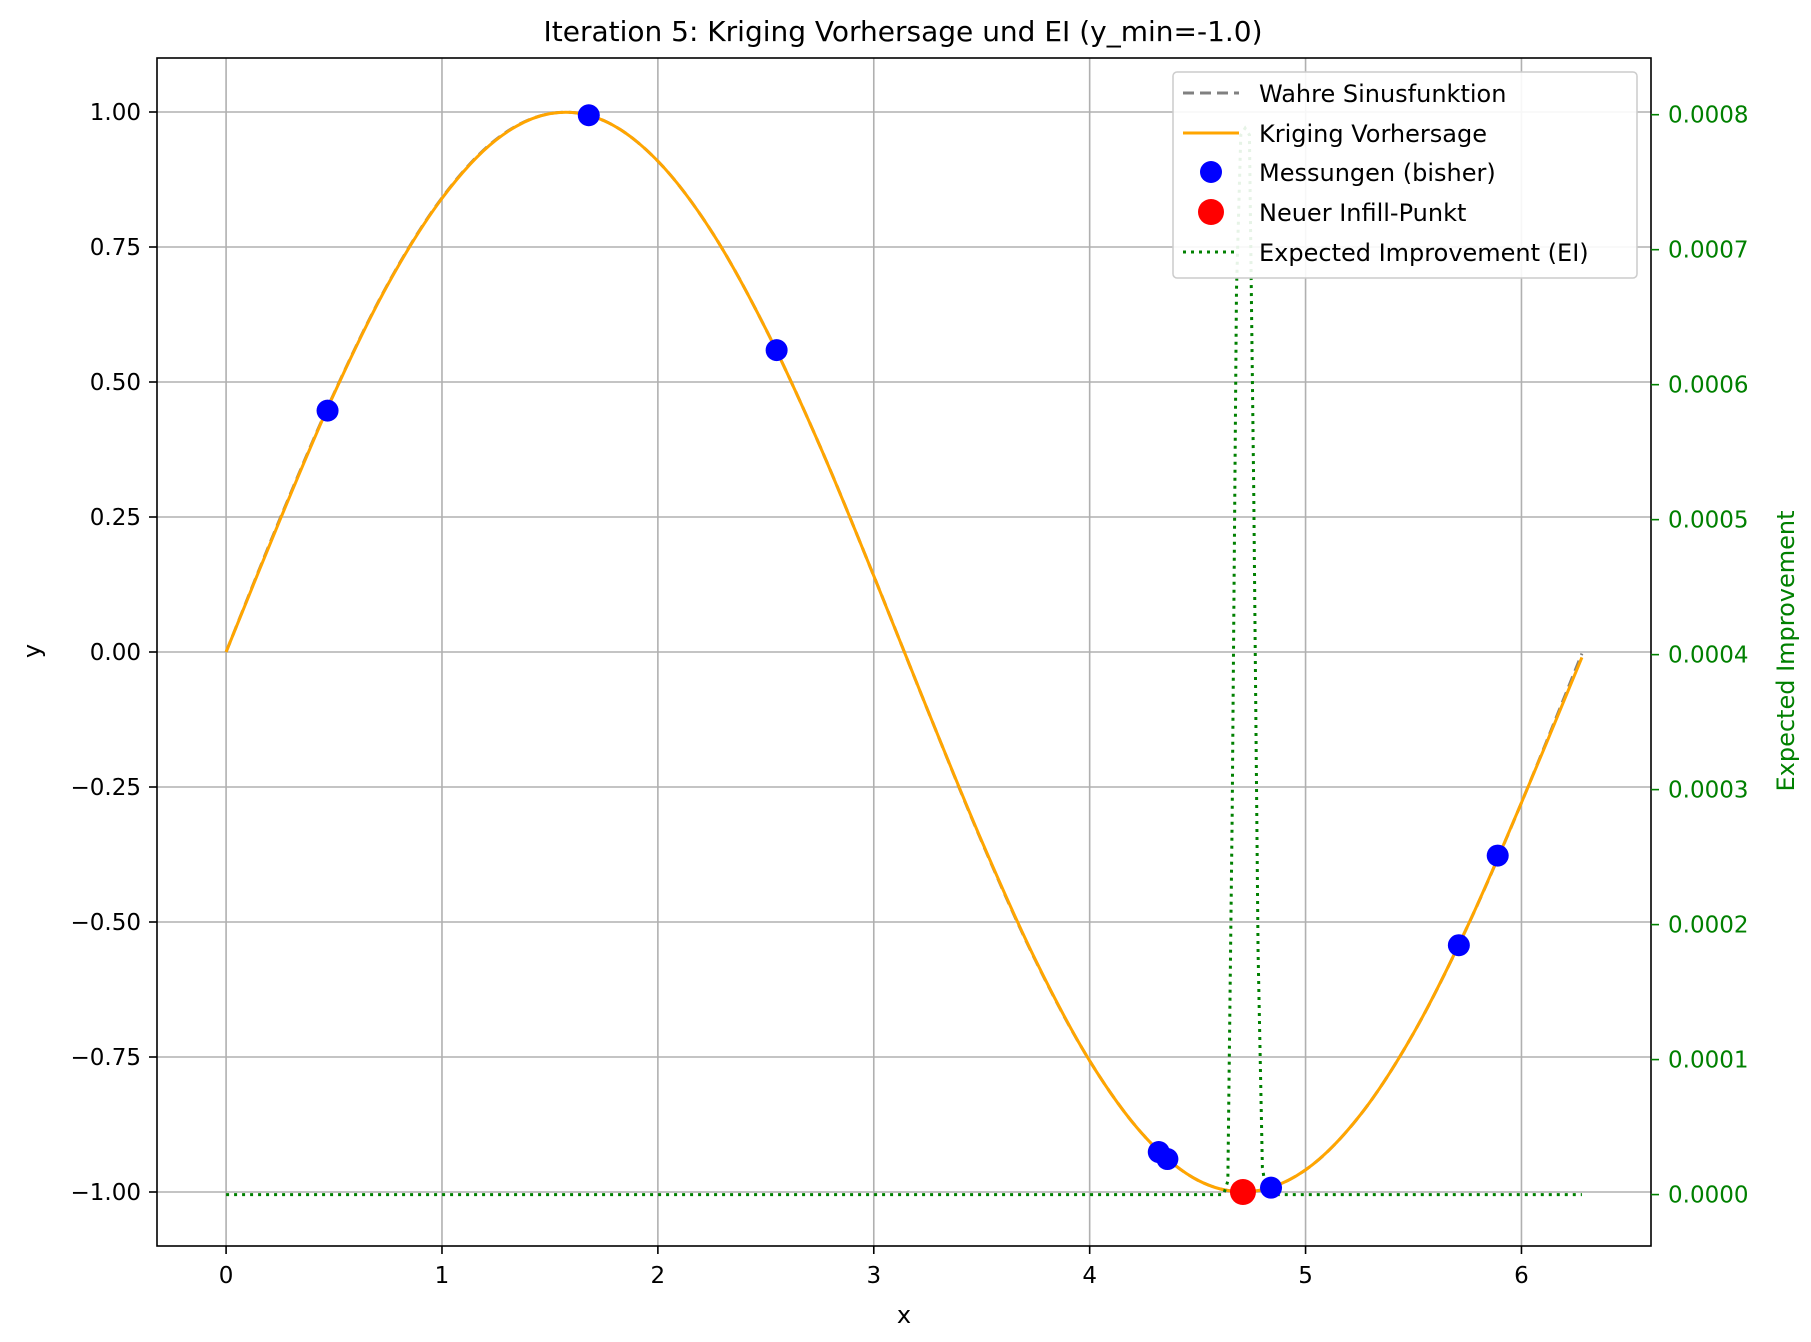 The height and width of the screenshot is (1342, 1811). Describe the element at coordinates (1373, 134) in the screenshot. I see `legend-label-kriging: Kriging Vorhersage` at that location.